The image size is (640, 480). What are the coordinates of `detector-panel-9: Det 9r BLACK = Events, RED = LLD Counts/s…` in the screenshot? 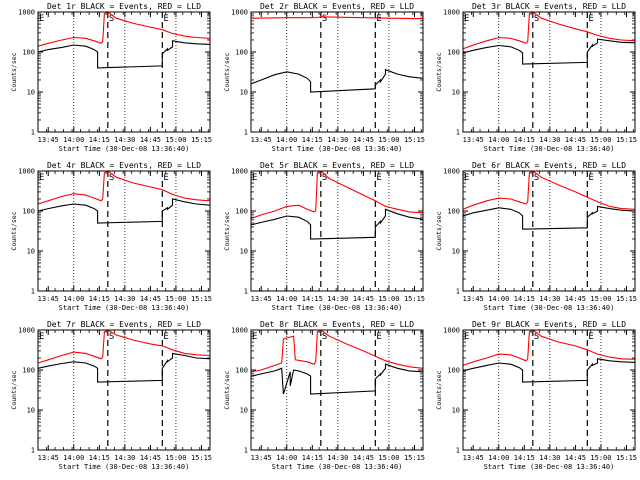 It's located at (536, 395).